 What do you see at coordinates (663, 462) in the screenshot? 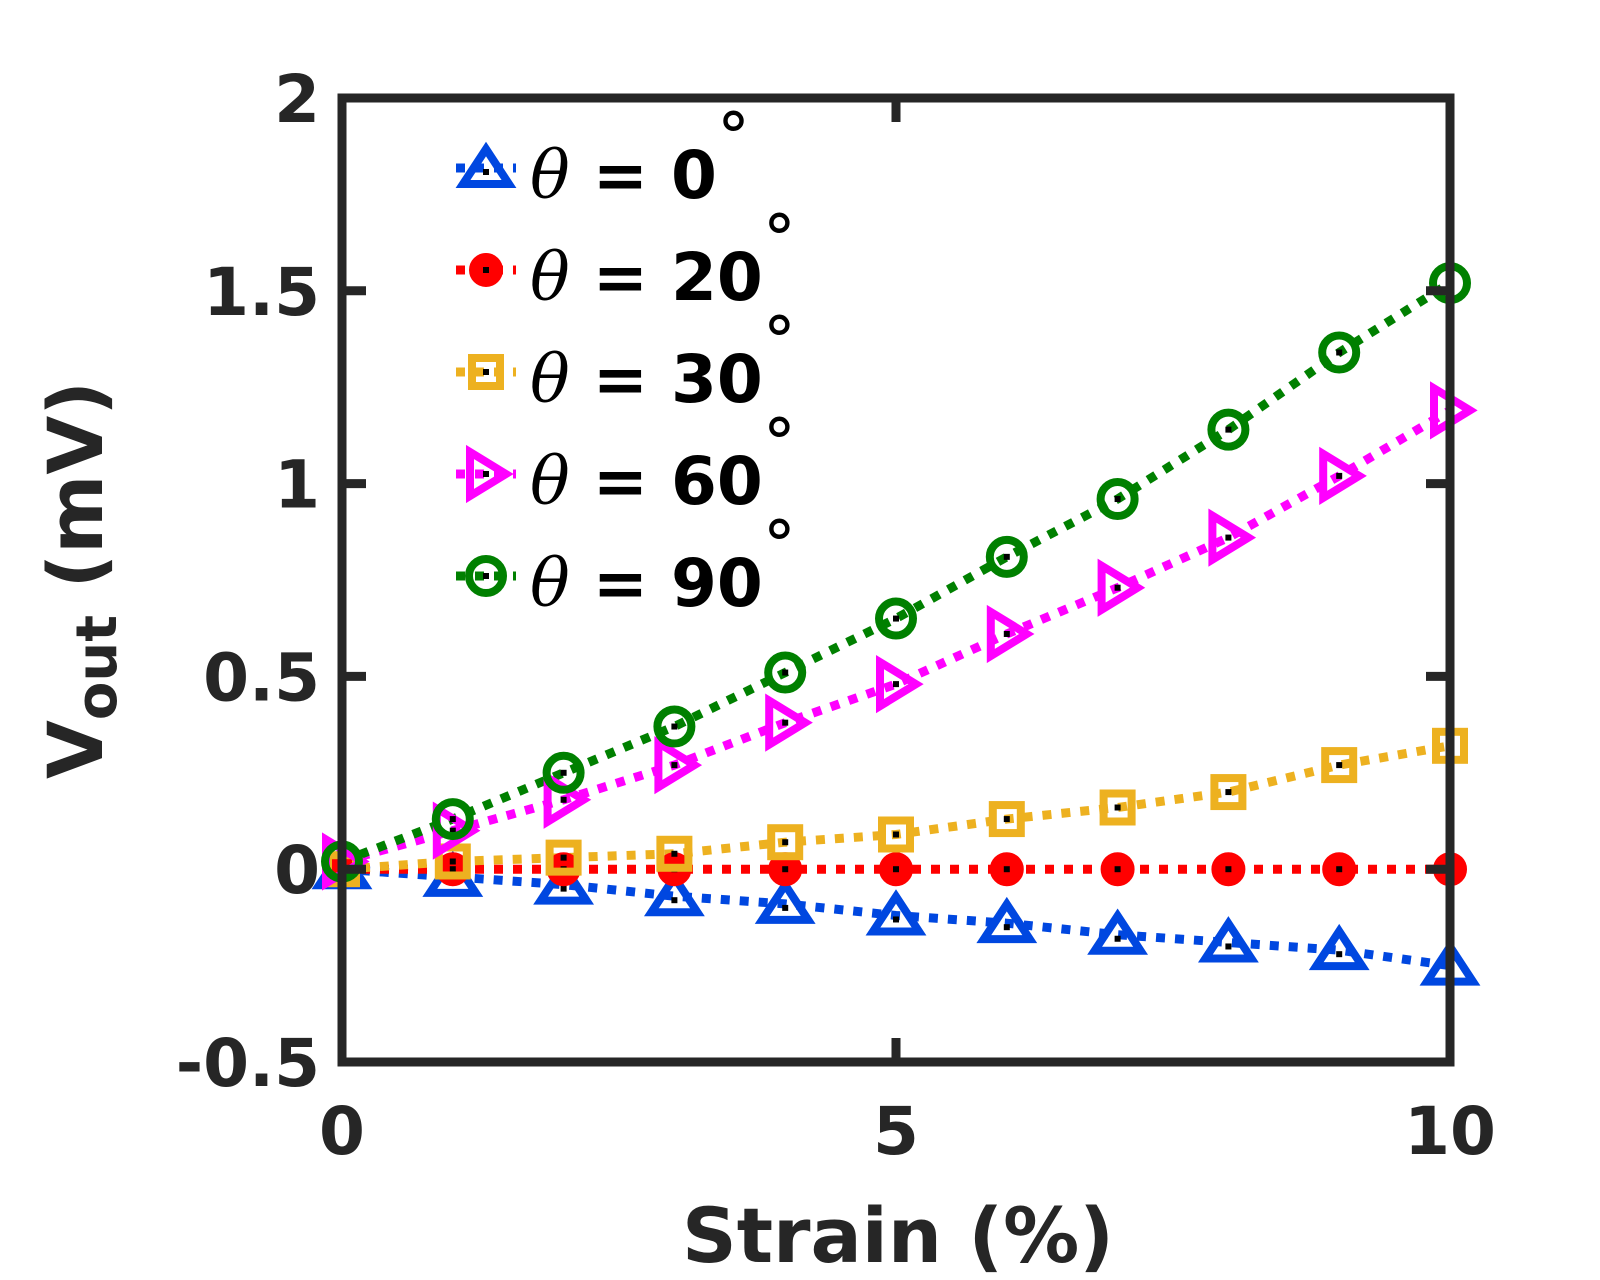
I see `legend-label-3: θ = 60°` at bounding box center [663, 462].